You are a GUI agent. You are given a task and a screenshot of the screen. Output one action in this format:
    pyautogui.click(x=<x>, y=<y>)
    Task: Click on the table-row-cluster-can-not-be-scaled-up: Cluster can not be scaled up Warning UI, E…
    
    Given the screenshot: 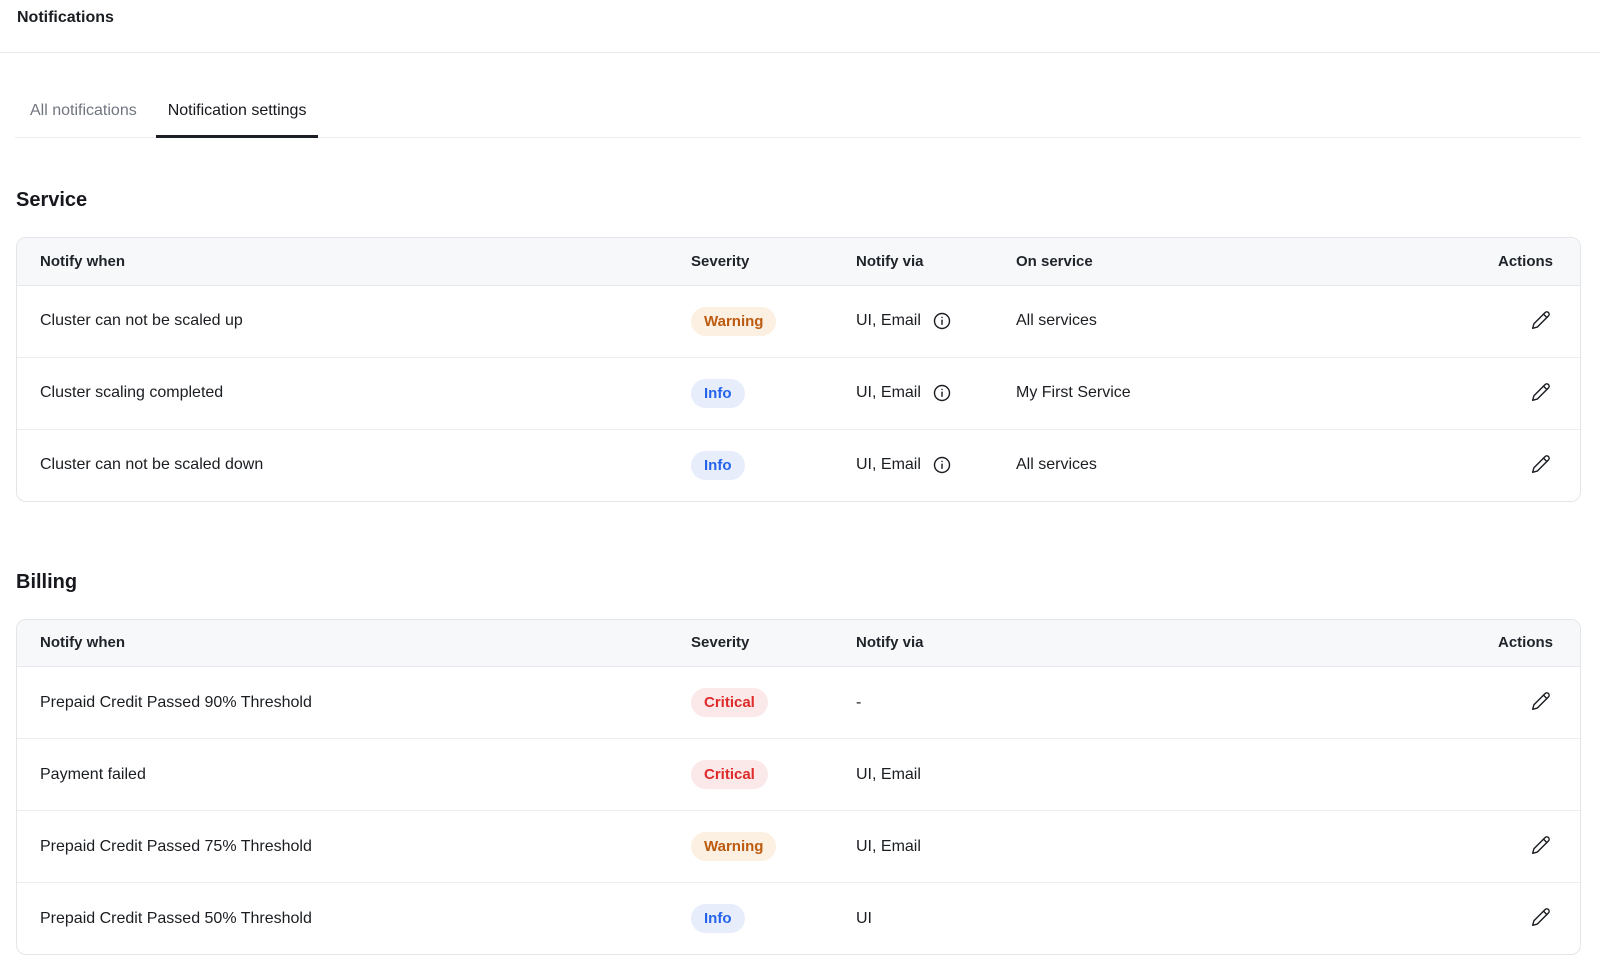 What is the action you would take?
    pyautogui.click(x=798, y=321)
    